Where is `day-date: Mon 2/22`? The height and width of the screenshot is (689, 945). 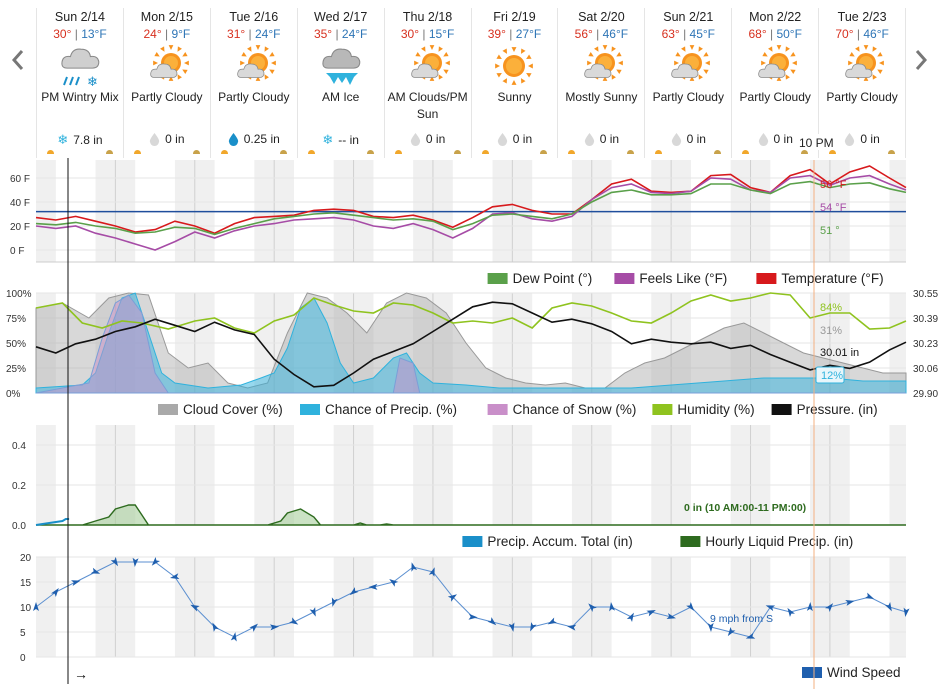
day-date: Mon 2/22 is located at coordinates (775, 17).